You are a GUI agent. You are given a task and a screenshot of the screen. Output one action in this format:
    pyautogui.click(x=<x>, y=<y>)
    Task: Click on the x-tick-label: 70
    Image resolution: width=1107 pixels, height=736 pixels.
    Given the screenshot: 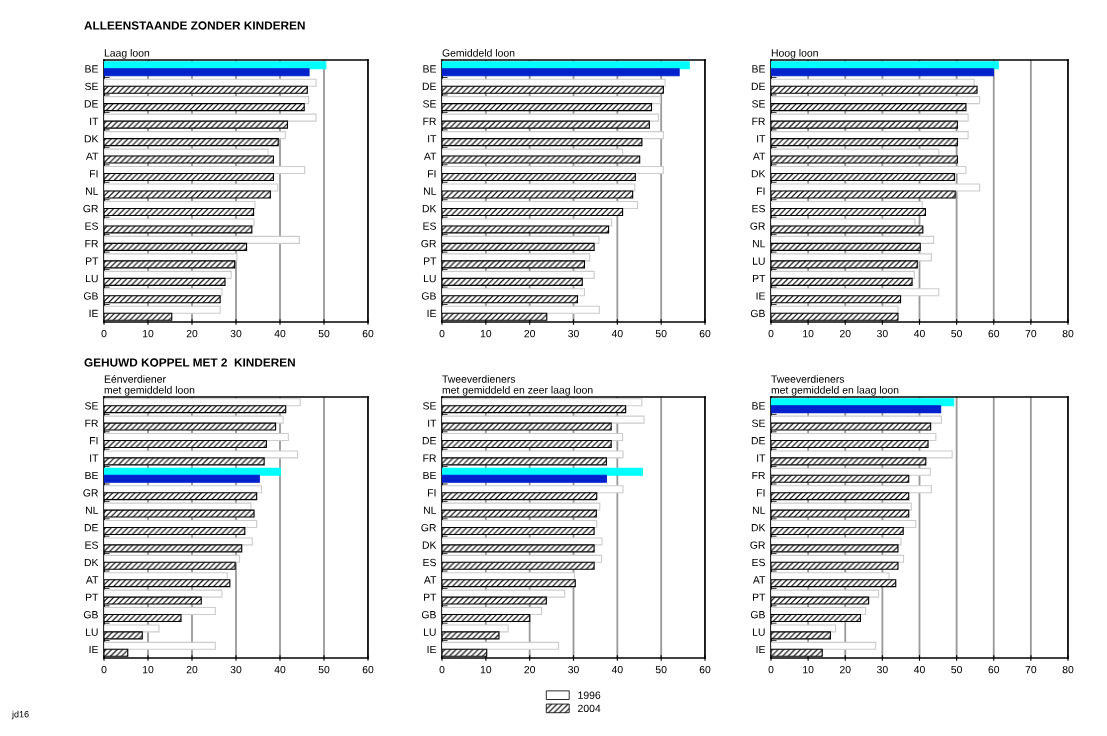 What is the action you would take?
    pyautogui.click(x=1031, y=333)
    